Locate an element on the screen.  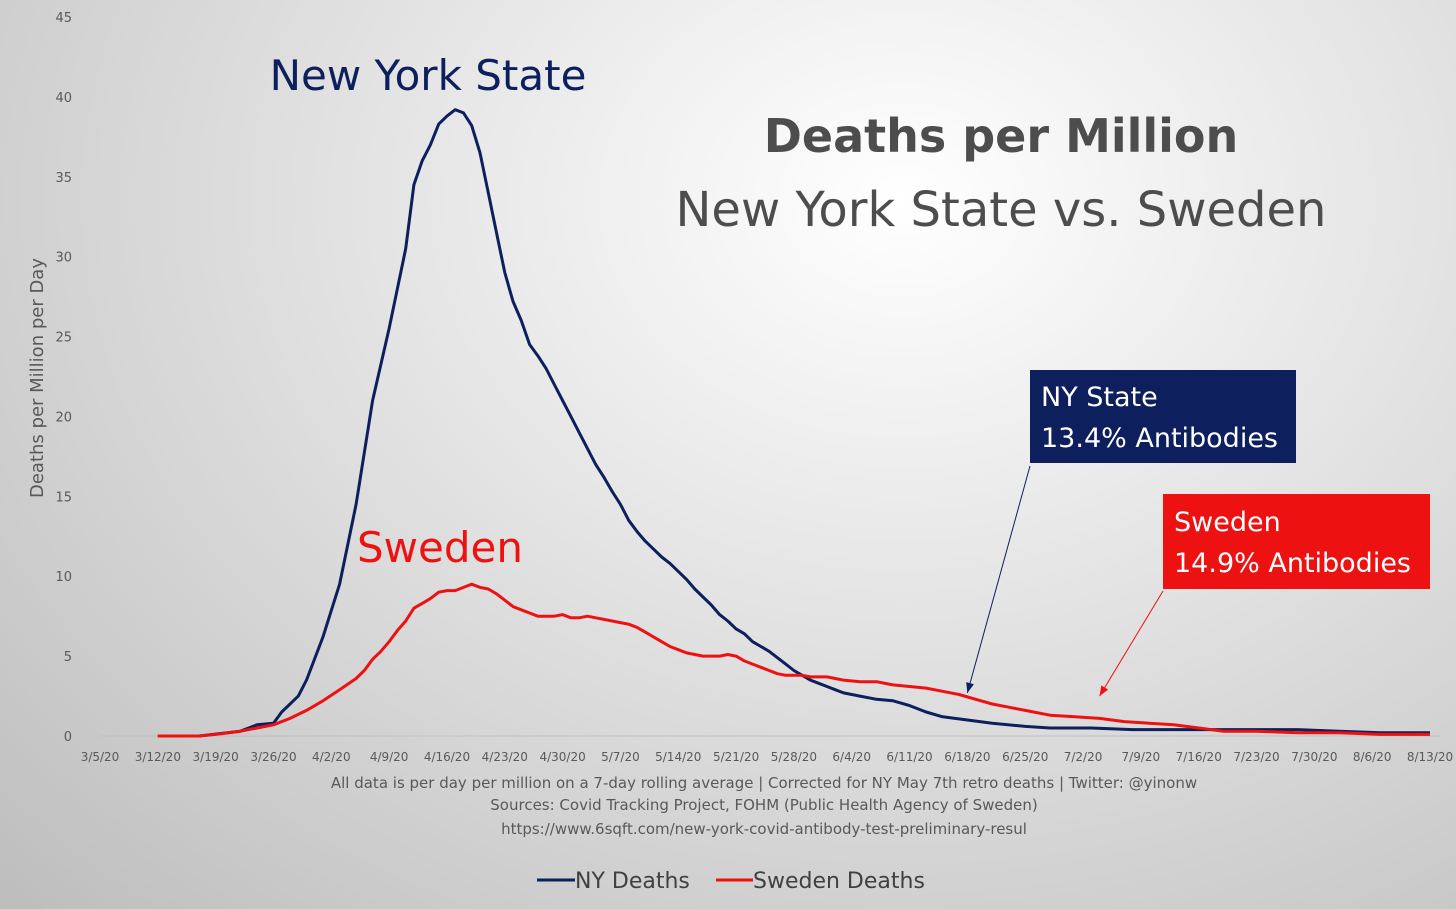
chart-title: Deaths per Million is located at coordinates (1001, 136).